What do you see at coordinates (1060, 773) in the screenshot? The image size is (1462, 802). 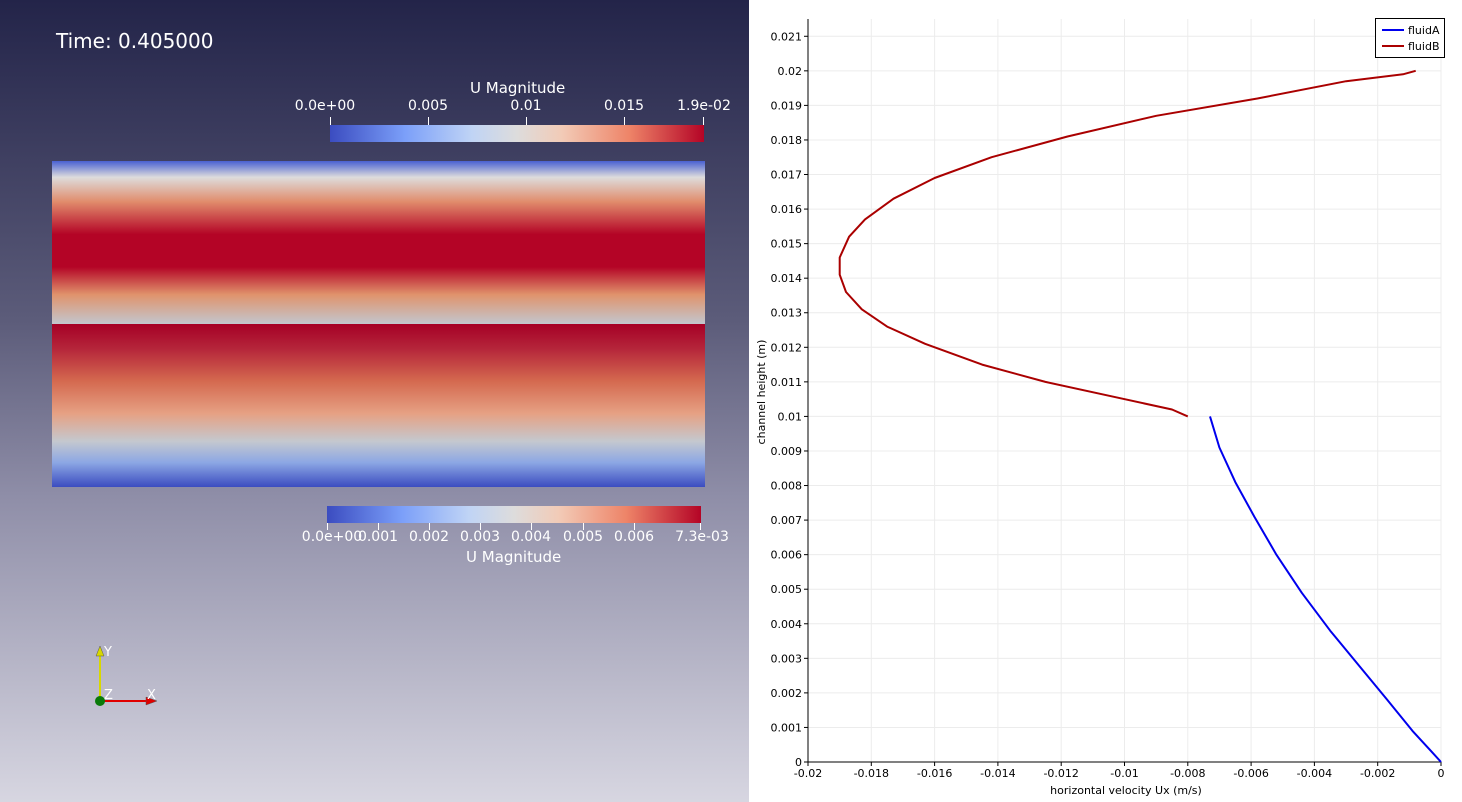 I see `x-tick-label: -0.012` at bounding box center [1060, 773].